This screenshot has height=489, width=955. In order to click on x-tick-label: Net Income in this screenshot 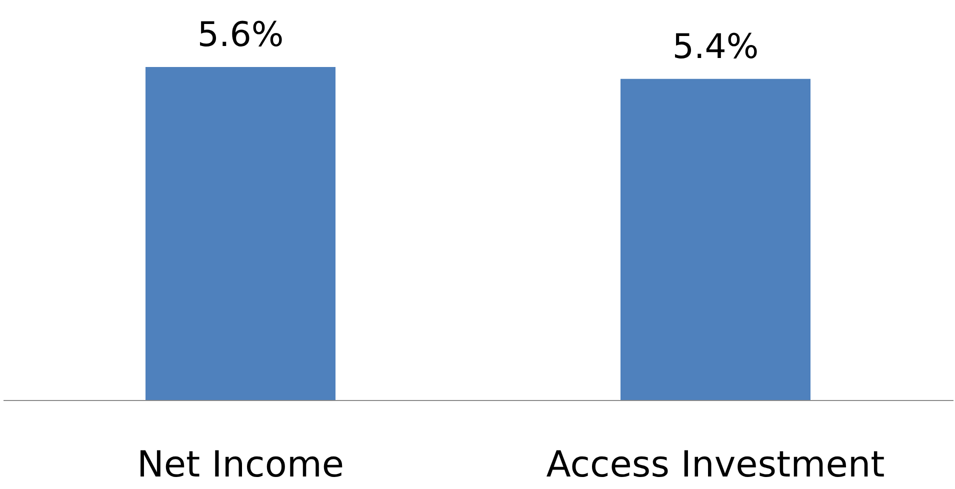, I will do `click(240, 465)`.